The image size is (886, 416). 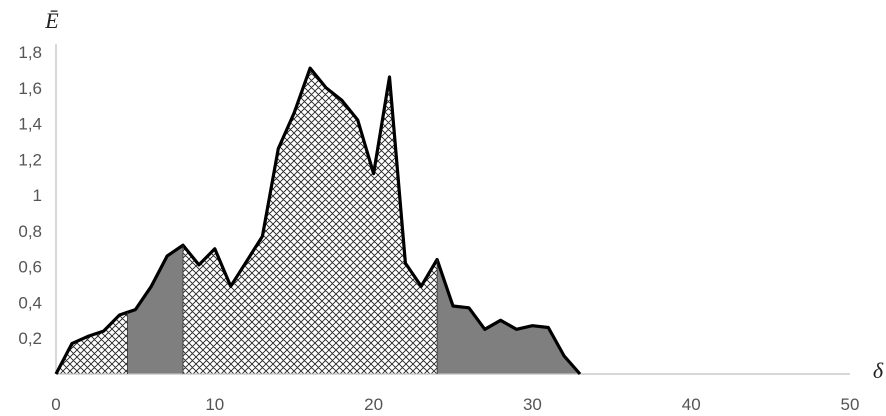 What do you see at coordinates (373, 404) in the screenshot?
I see `x-tick-label: 20` at bounding box center [373, 404].